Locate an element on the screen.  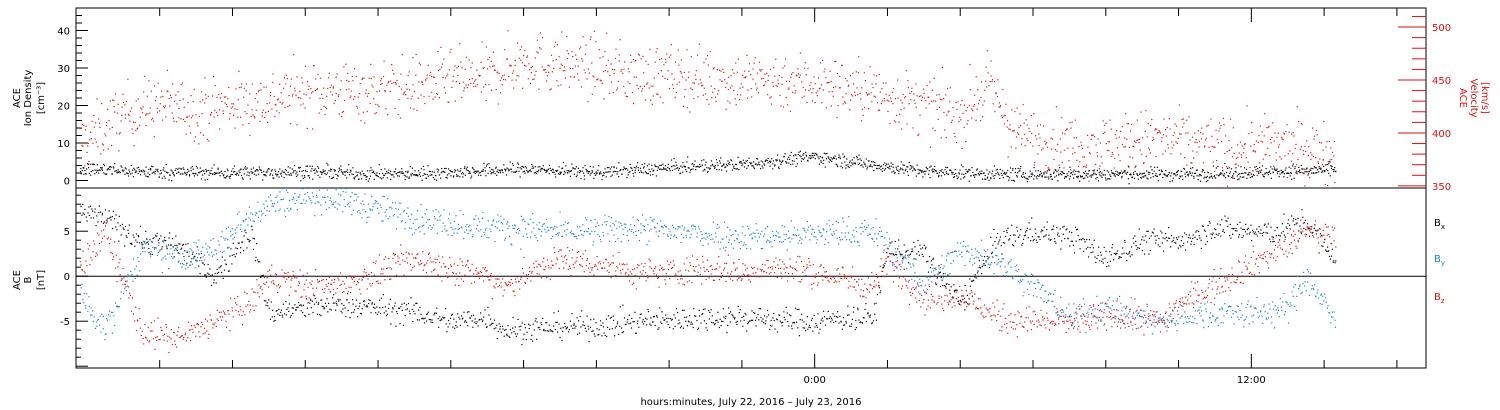
density-axis-title-line1: ACE is located at coordinates (17, 98).